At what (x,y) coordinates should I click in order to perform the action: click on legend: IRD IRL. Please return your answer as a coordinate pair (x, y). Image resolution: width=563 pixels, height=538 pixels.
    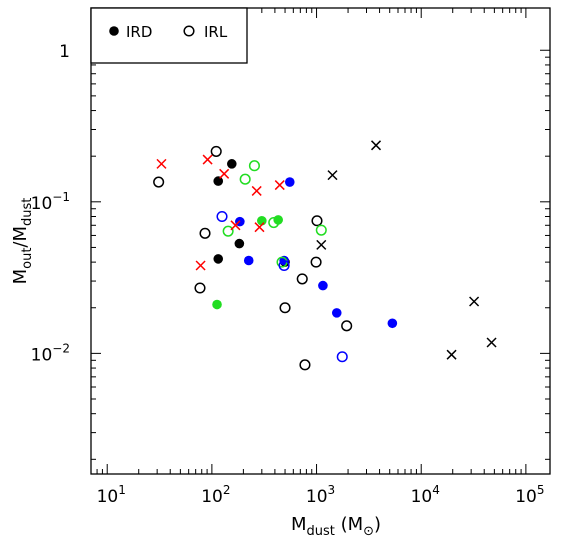
    Looking at the image, I should click on (169, 35).